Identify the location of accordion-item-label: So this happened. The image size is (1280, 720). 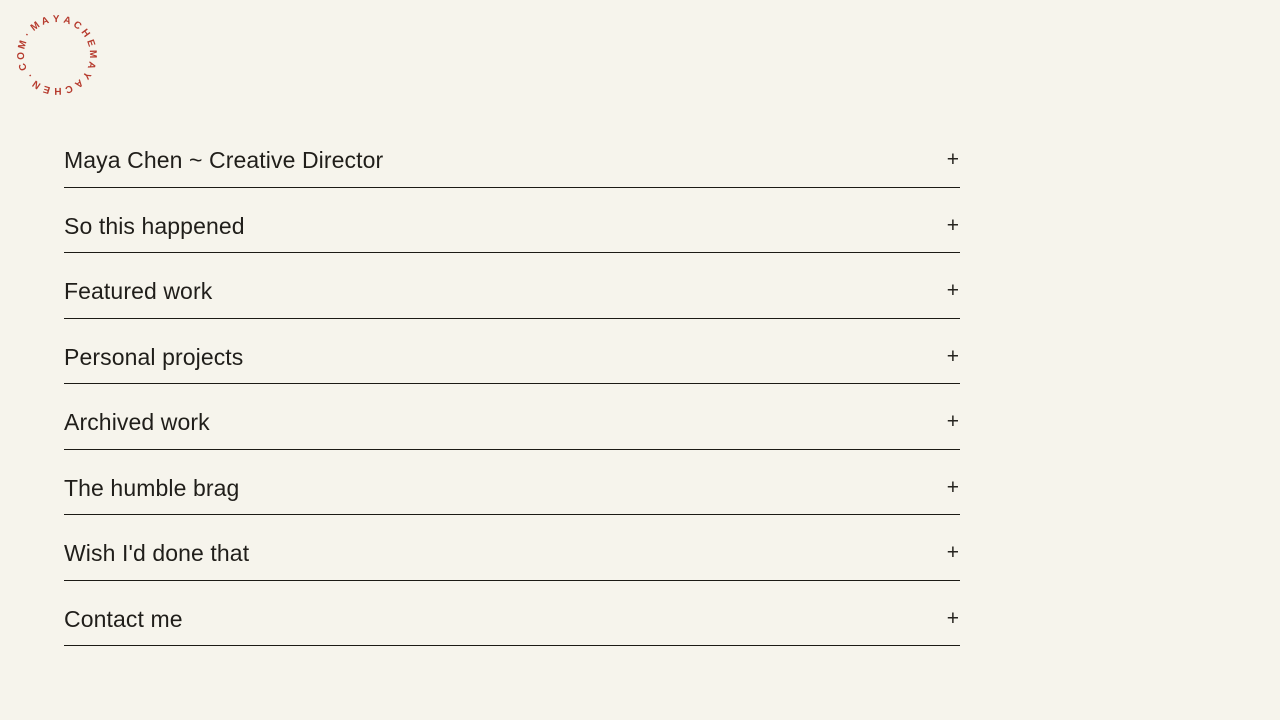
(154, 225).